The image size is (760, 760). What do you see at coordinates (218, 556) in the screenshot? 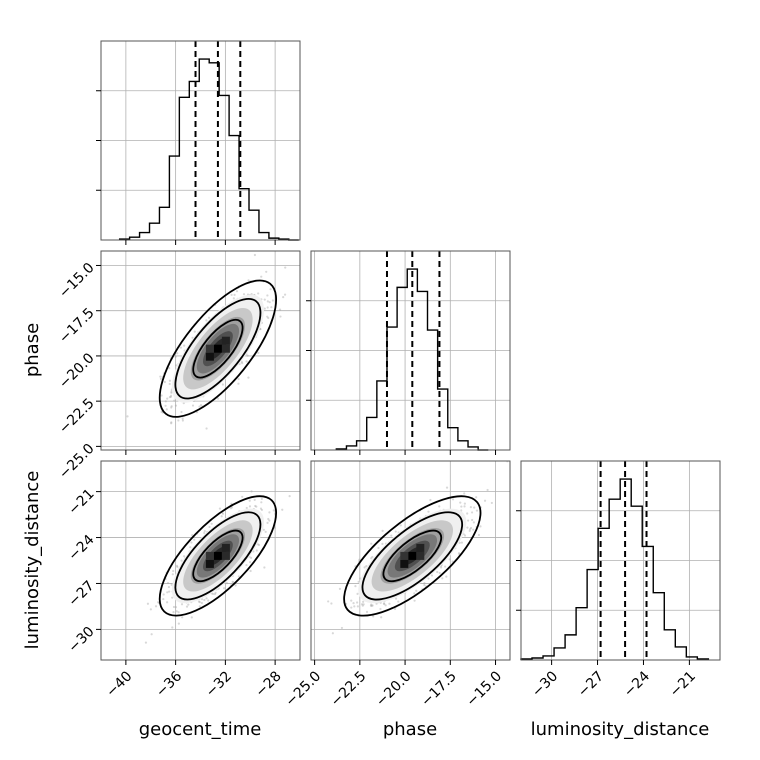
I see `contour-1-sigma` at bounding box center [218, 556].